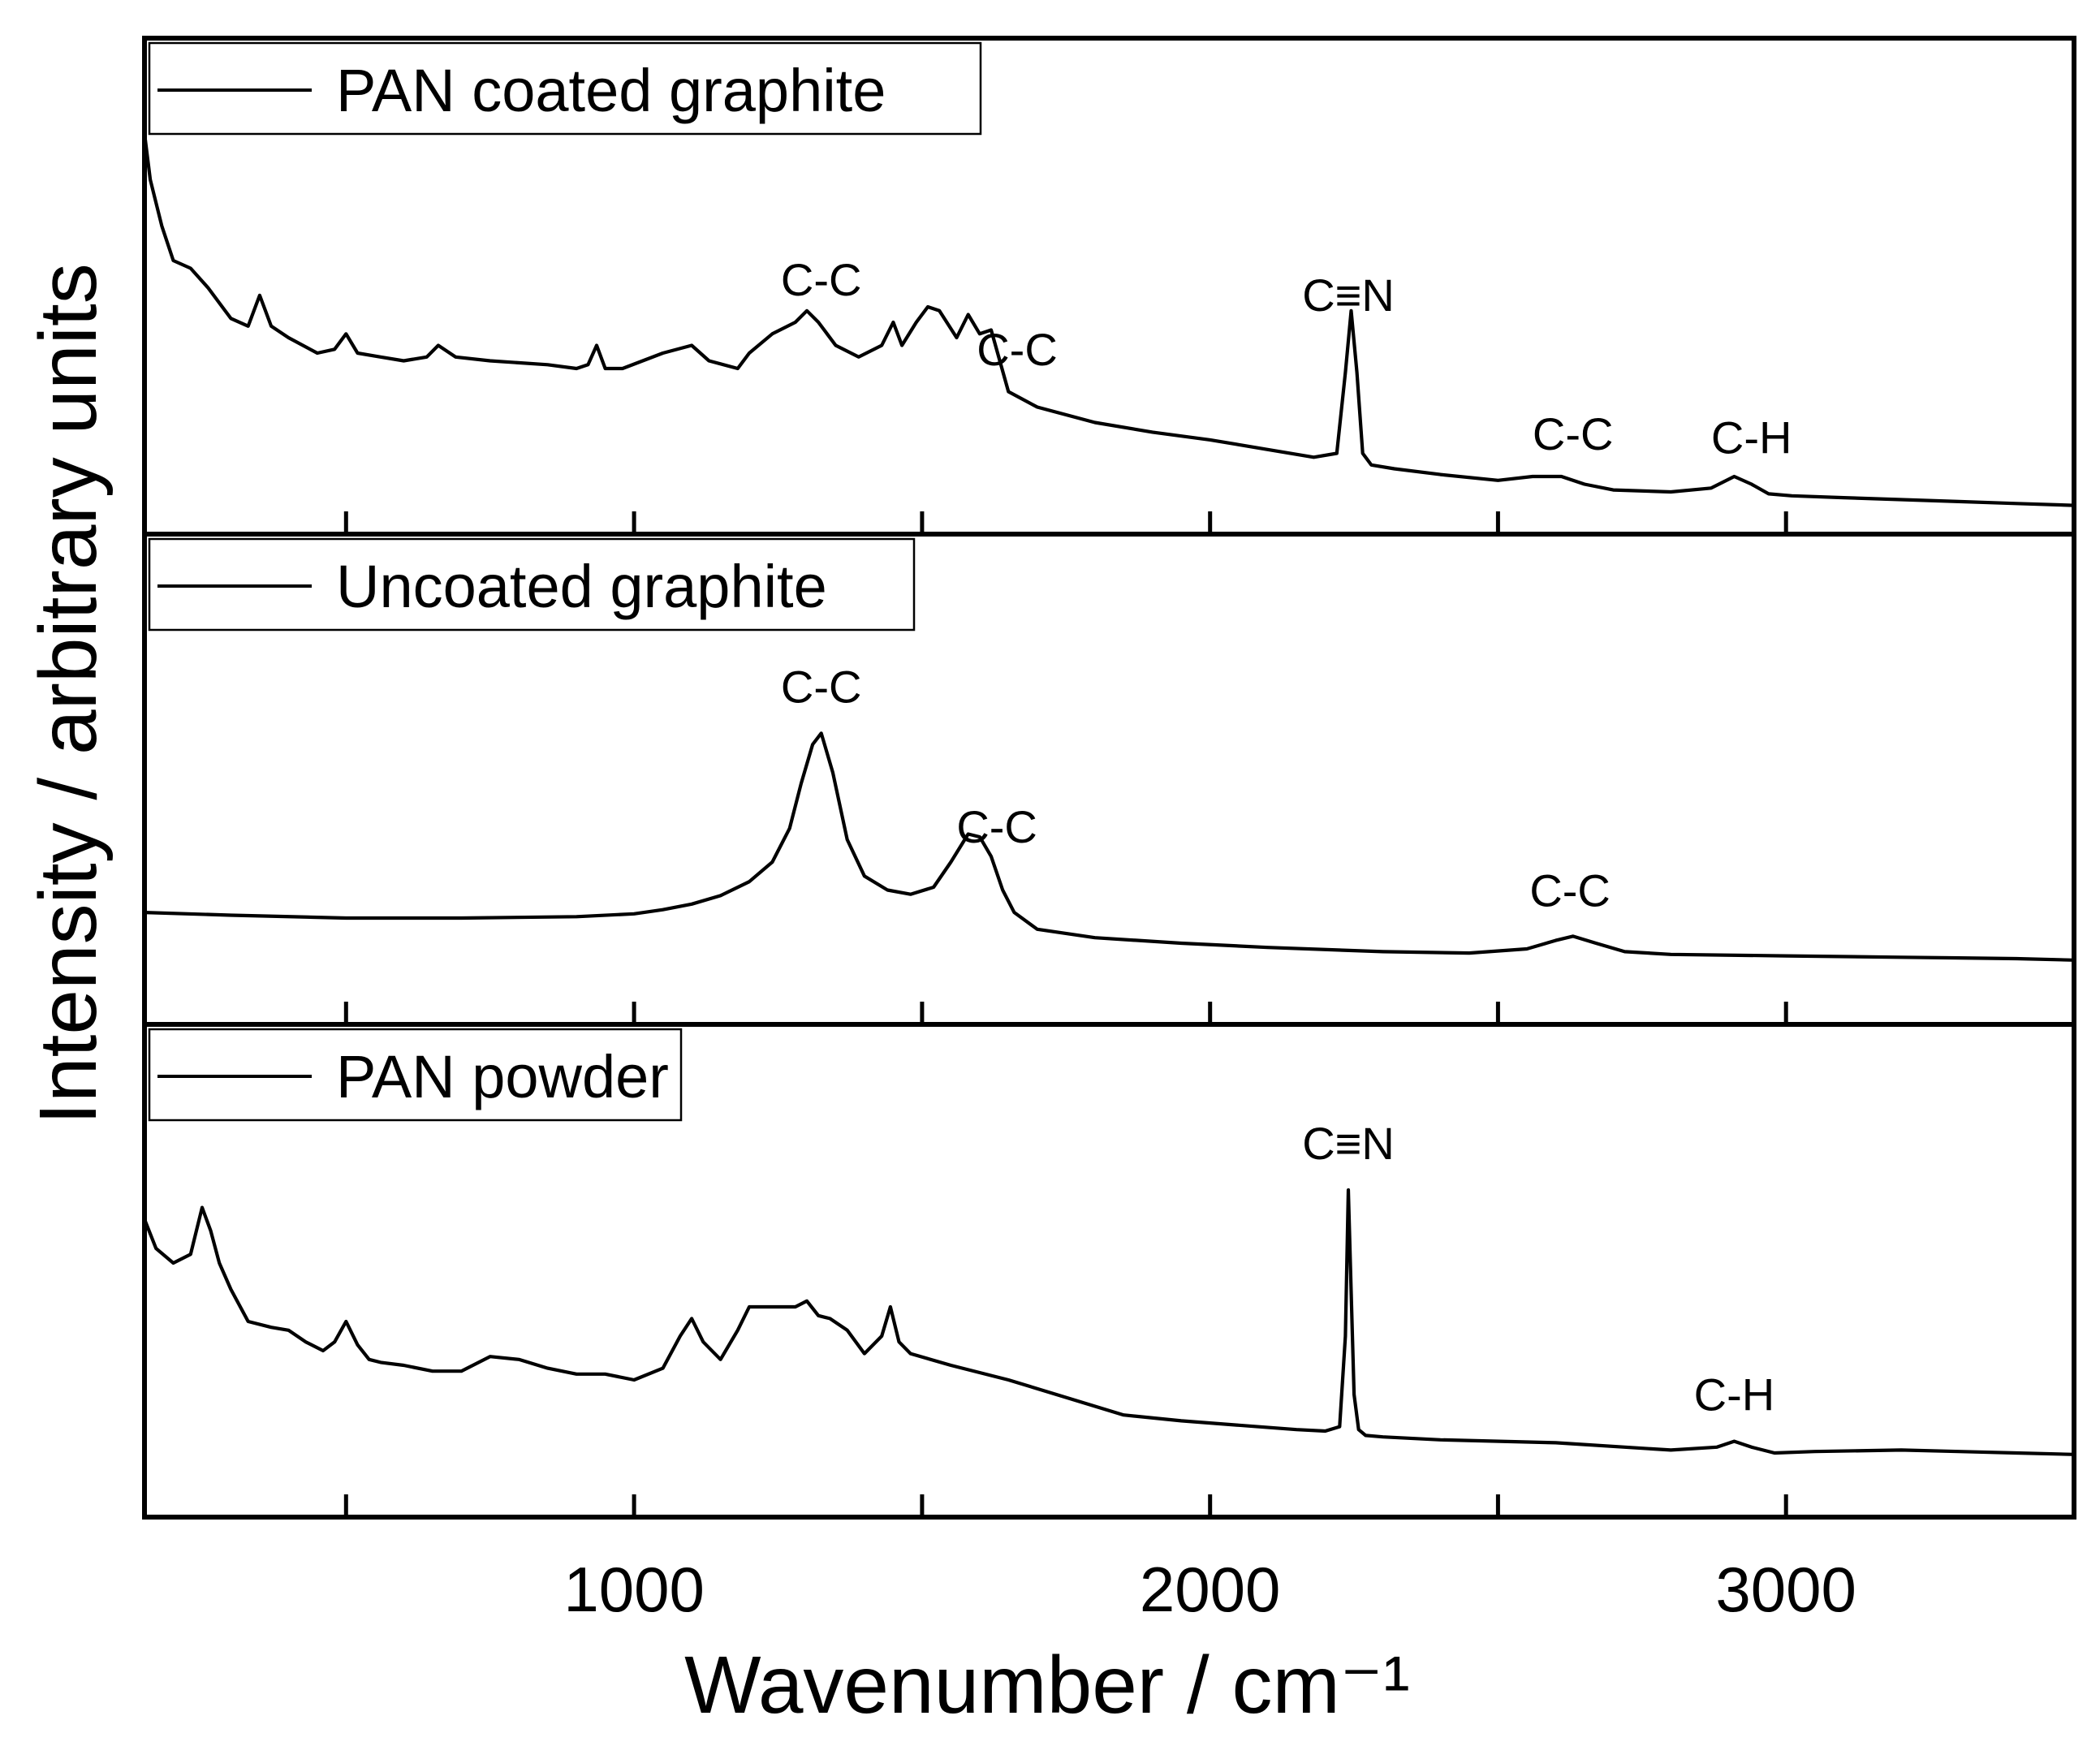  I want to click on peak-label-2-3: C-C, so click(1570, 890).